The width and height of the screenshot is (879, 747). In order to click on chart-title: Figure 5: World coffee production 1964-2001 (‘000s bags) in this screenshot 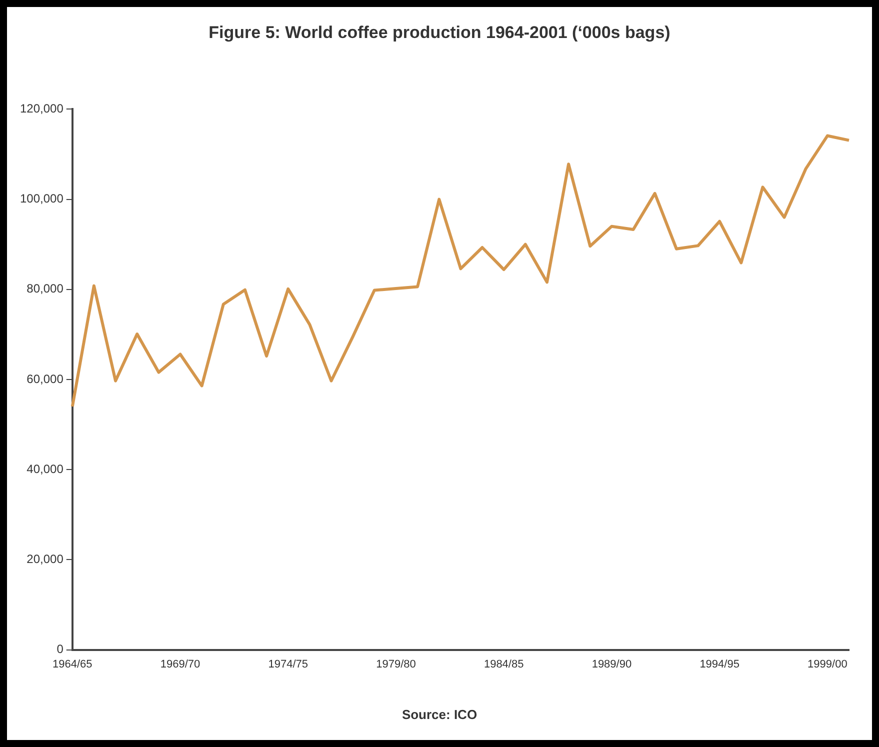, I will do `click(440, 33)`.